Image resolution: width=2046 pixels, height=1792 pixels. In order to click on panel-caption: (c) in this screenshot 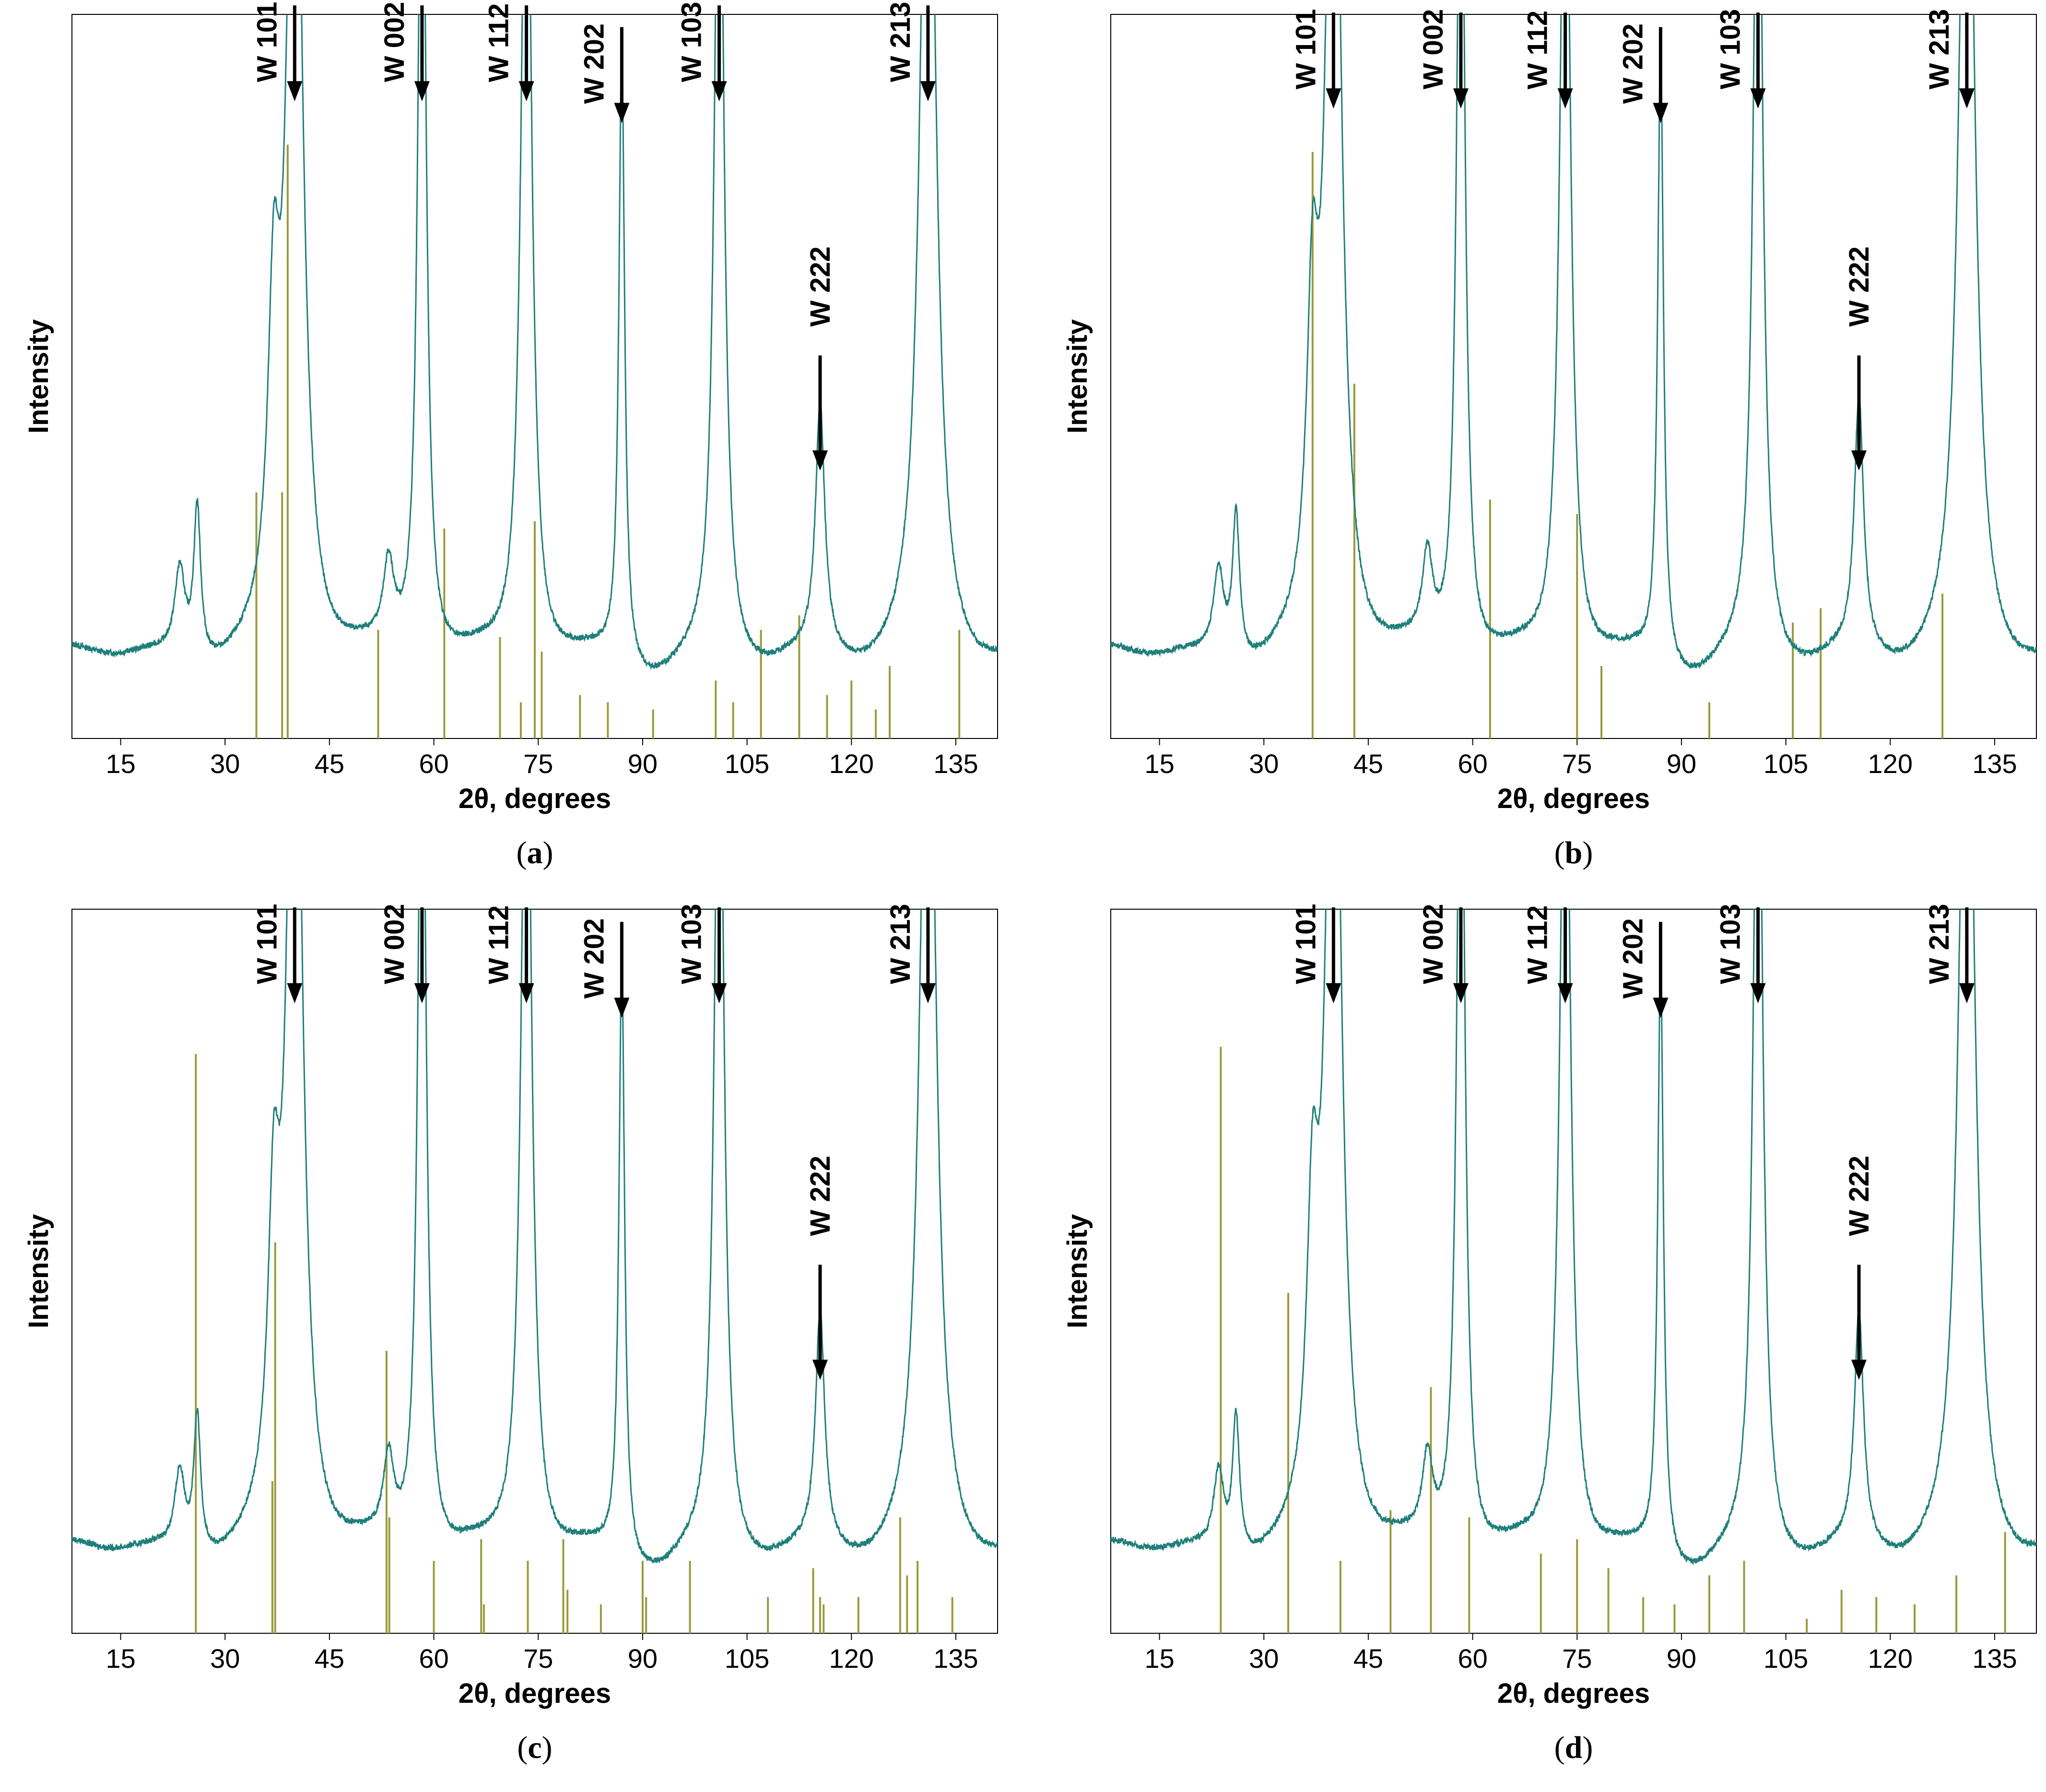, I will do `click(534, 1747)`.